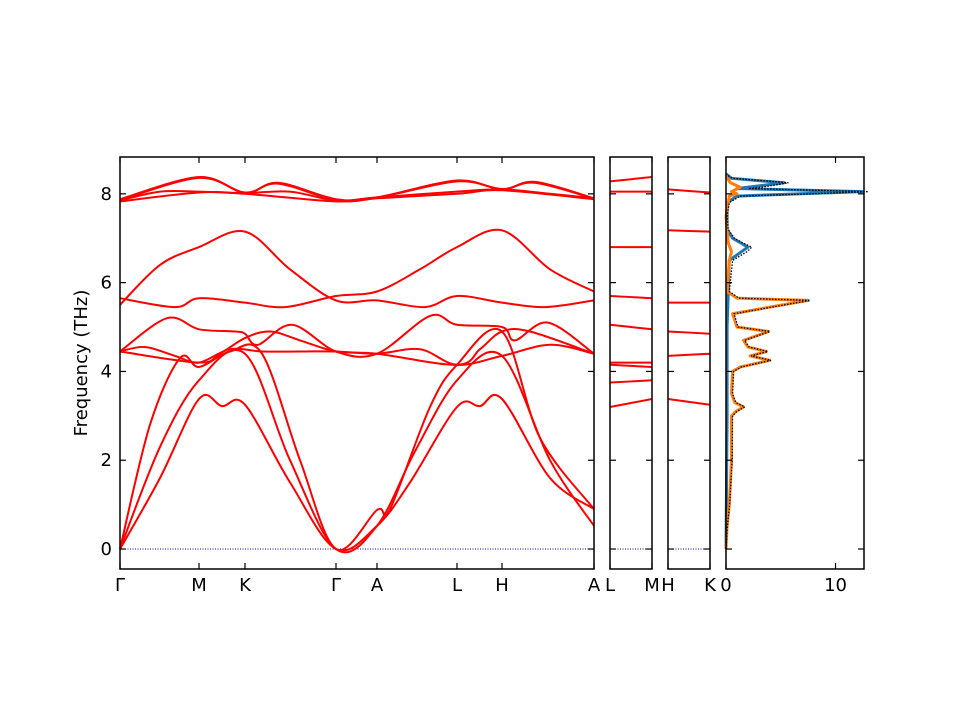 The width and height of the screenshot is (960, 724). I want to click on y-tick-label: 0, so click(106, 549).